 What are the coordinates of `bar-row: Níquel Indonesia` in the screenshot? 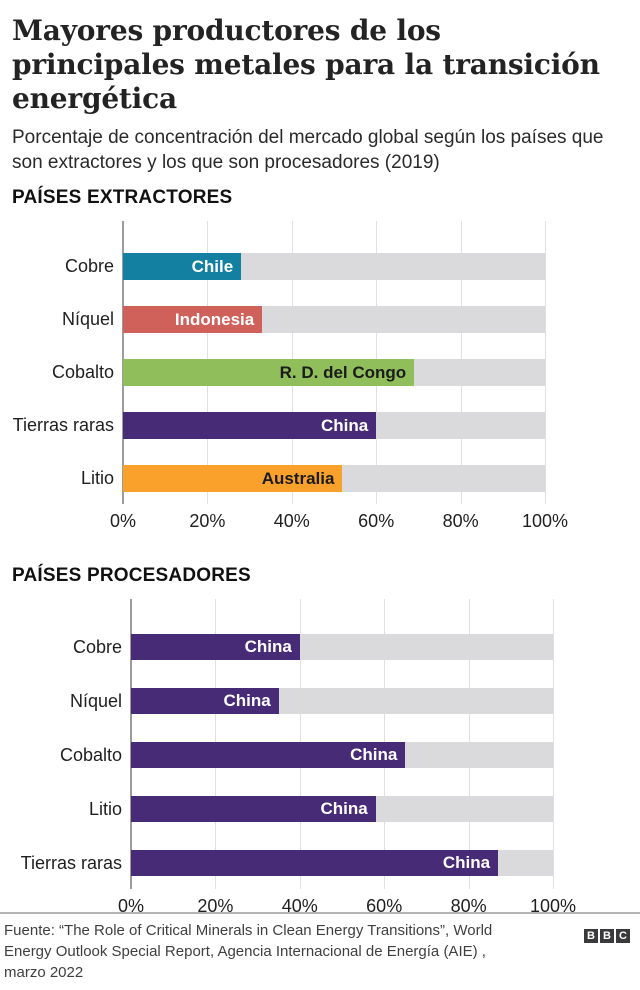 It's located at (320, 319).